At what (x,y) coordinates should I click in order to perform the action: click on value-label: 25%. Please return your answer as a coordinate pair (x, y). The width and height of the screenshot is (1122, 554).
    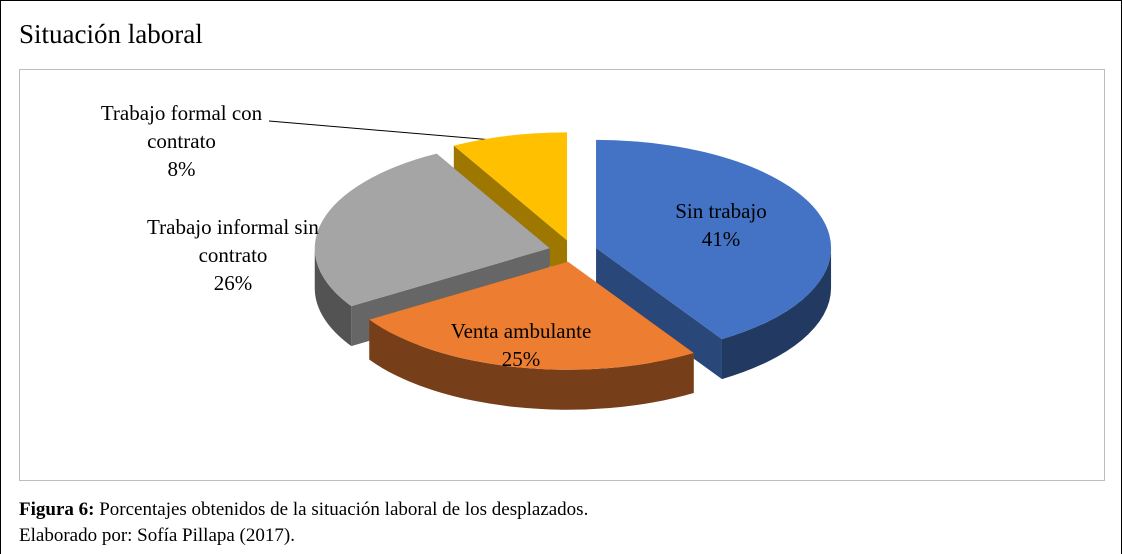
    Looking at the image, I should click on (521, 359).